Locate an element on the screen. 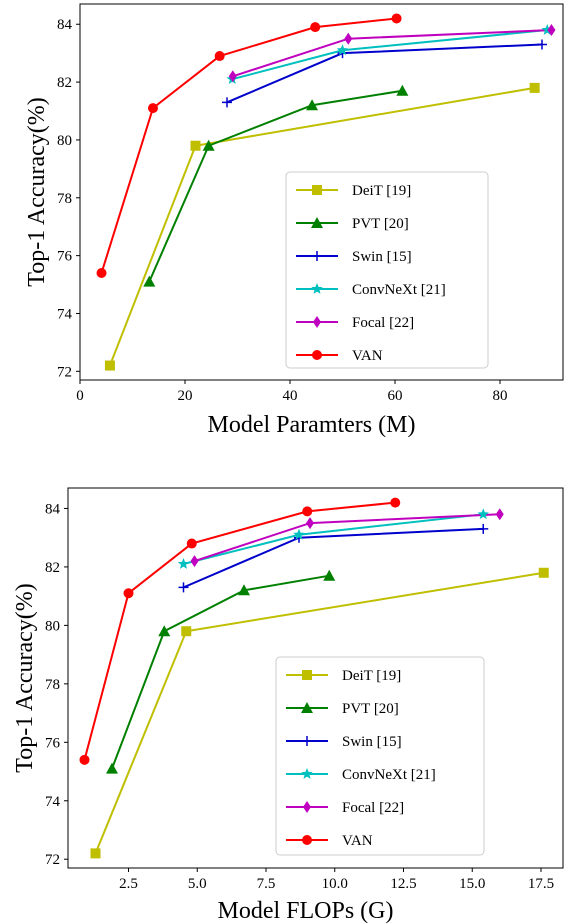 The width and height of the screenshot is (576, 924). x-tick-label: 80 is located at coordinates (500, 396).